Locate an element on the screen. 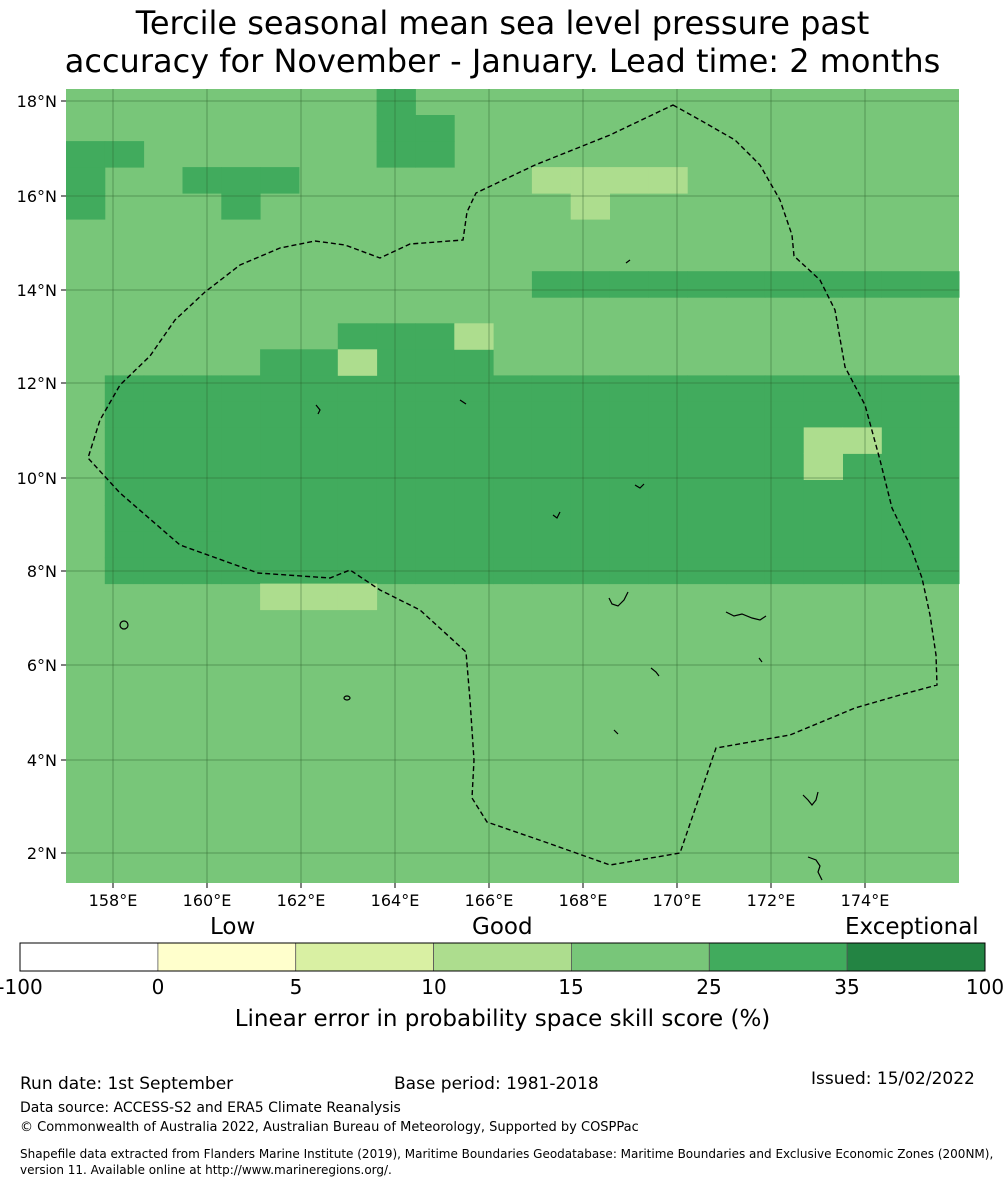  colorbar-tick: 100 is located at coordinates (985, 987).